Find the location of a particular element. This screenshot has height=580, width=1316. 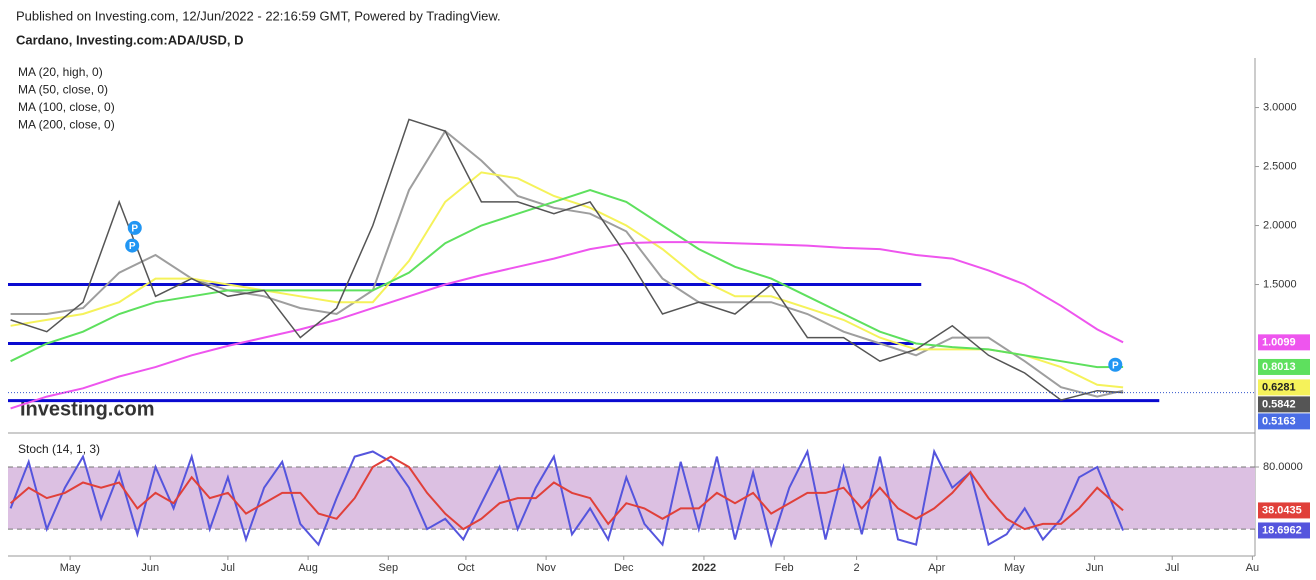

x-tick-label: Sep is located at coordinates (389, 568).